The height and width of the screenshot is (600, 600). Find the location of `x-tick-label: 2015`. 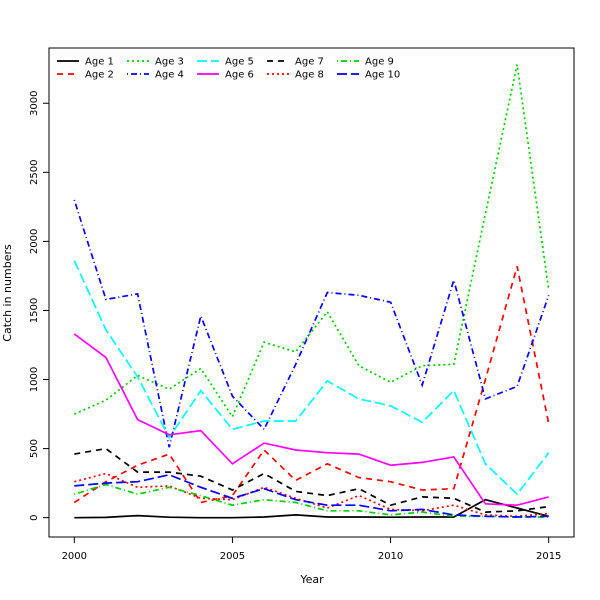

x-tick-label: 2015 is located at coordinates (548, 556).